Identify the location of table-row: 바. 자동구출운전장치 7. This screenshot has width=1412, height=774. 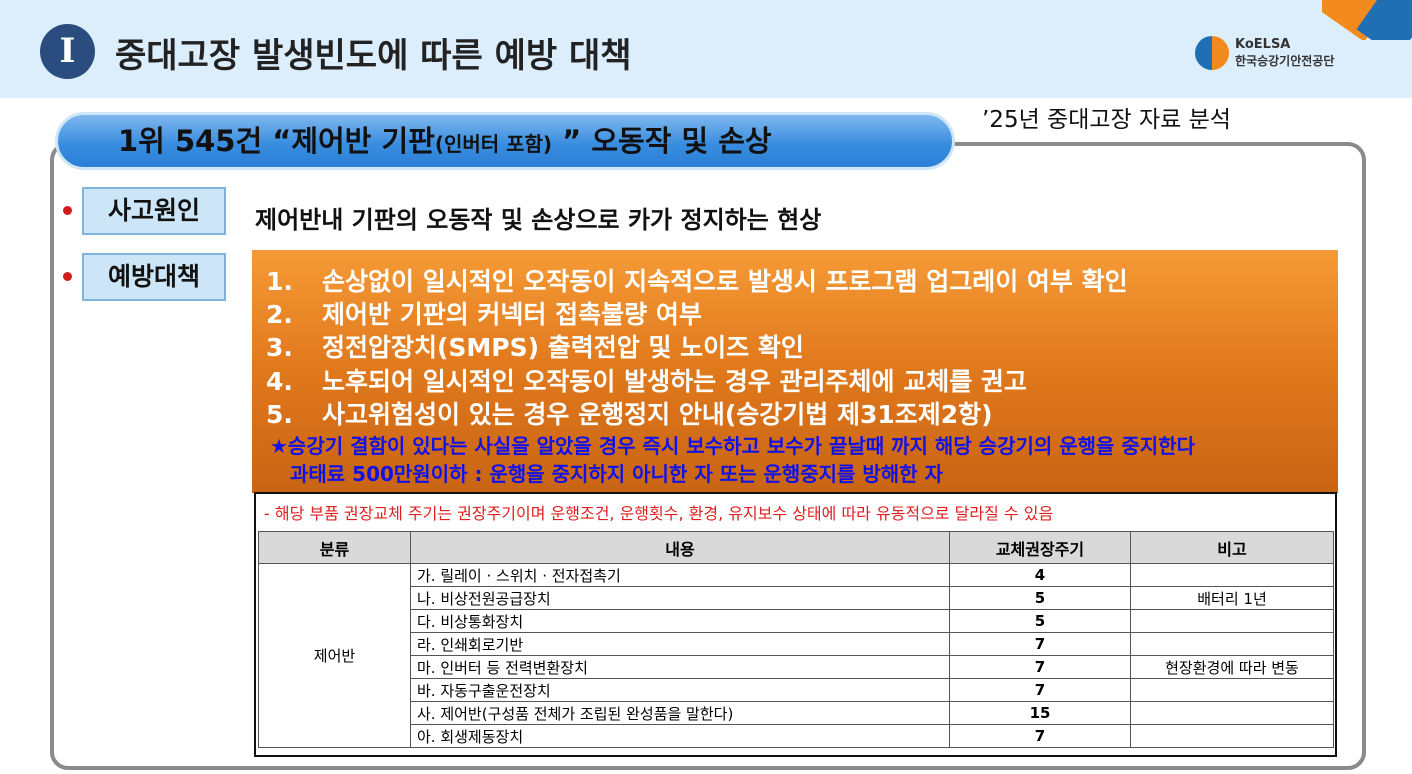
(796, 690).